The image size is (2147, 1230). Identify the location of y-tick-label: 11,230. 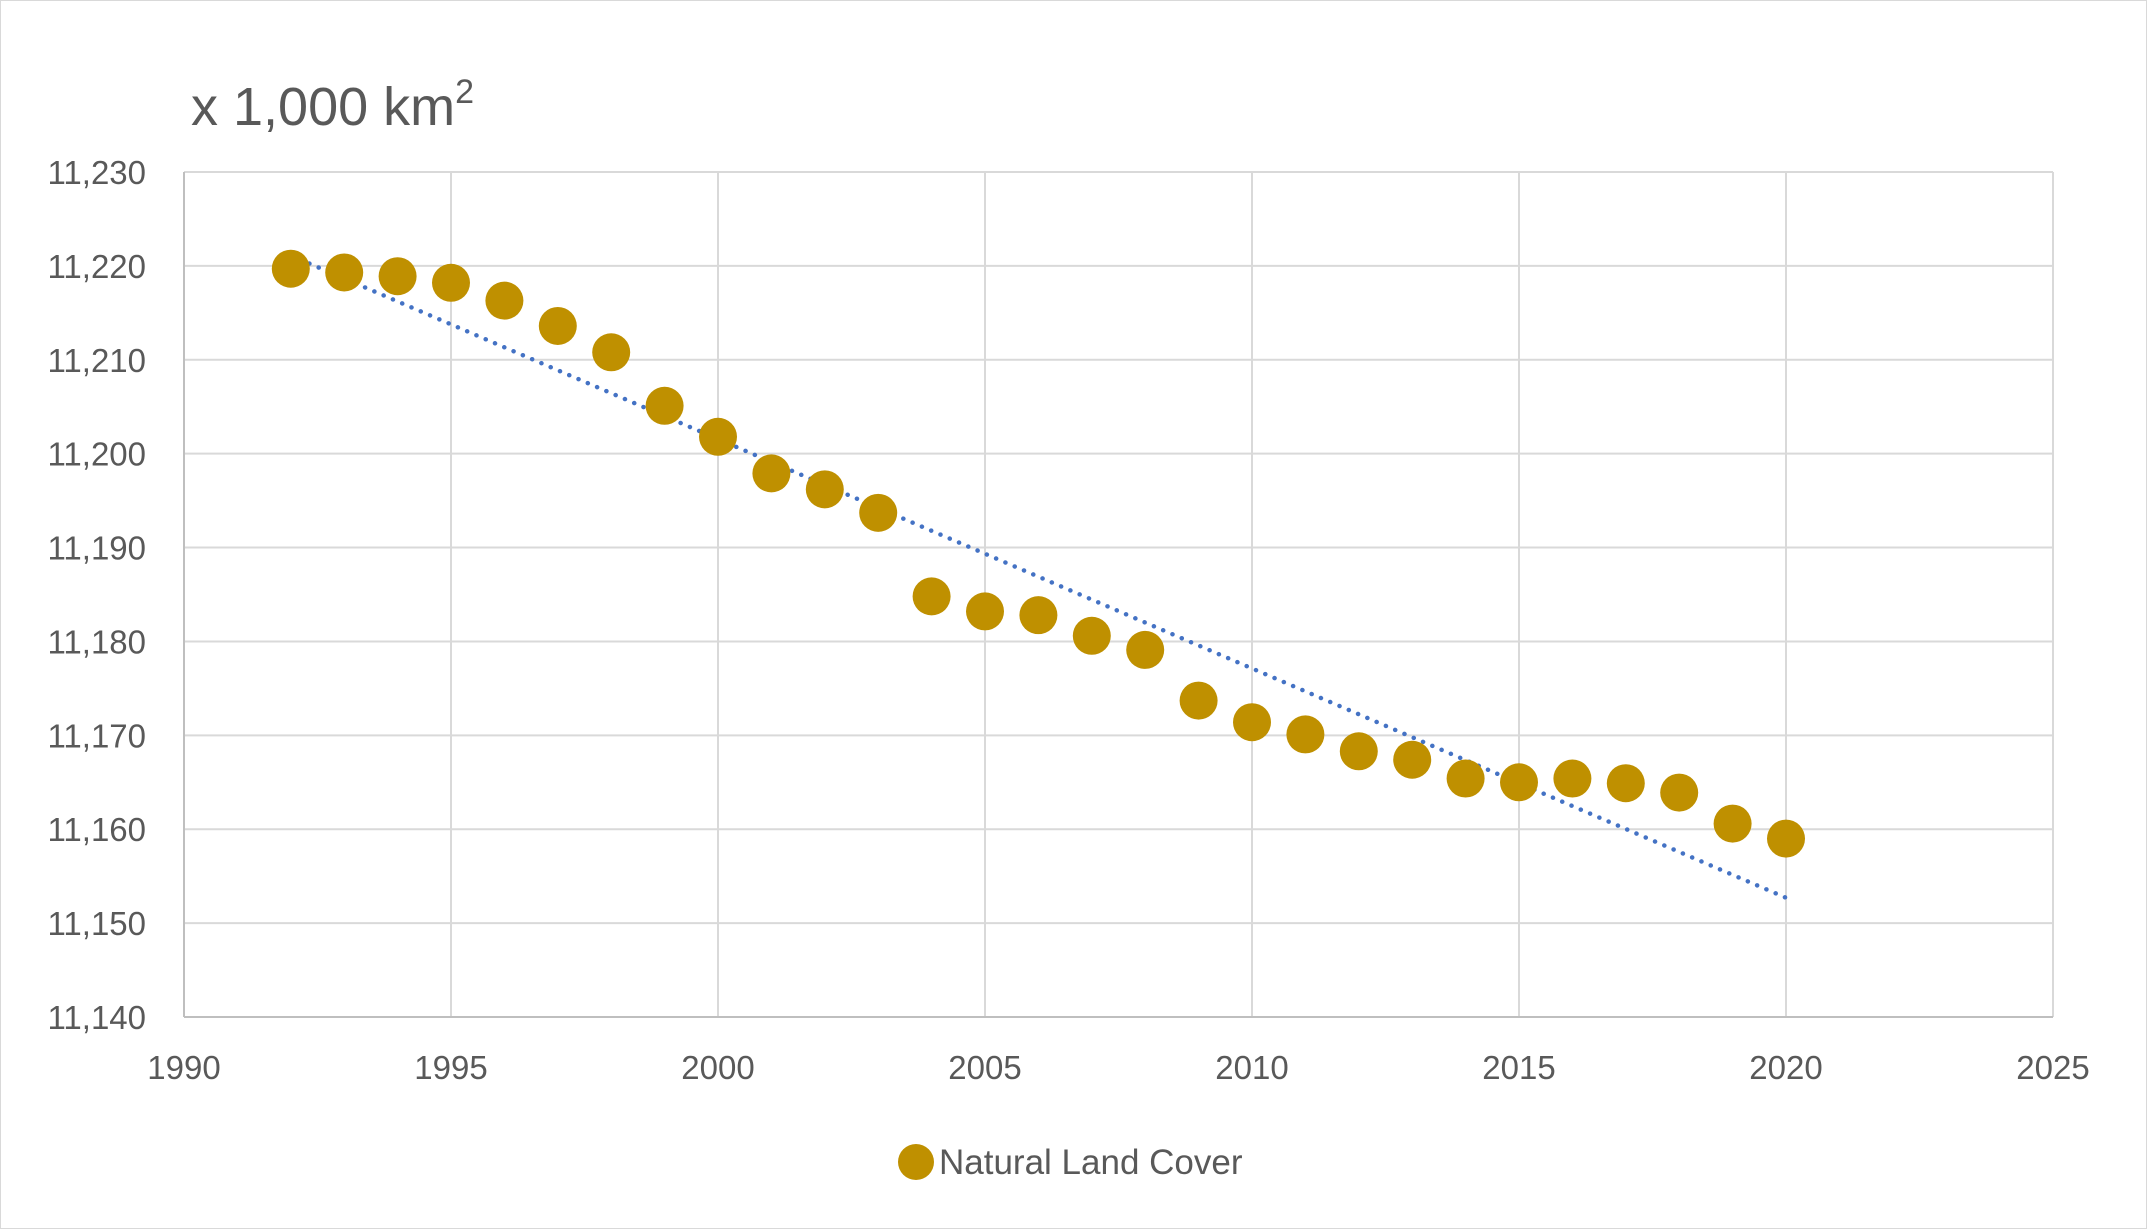
(97, 172).